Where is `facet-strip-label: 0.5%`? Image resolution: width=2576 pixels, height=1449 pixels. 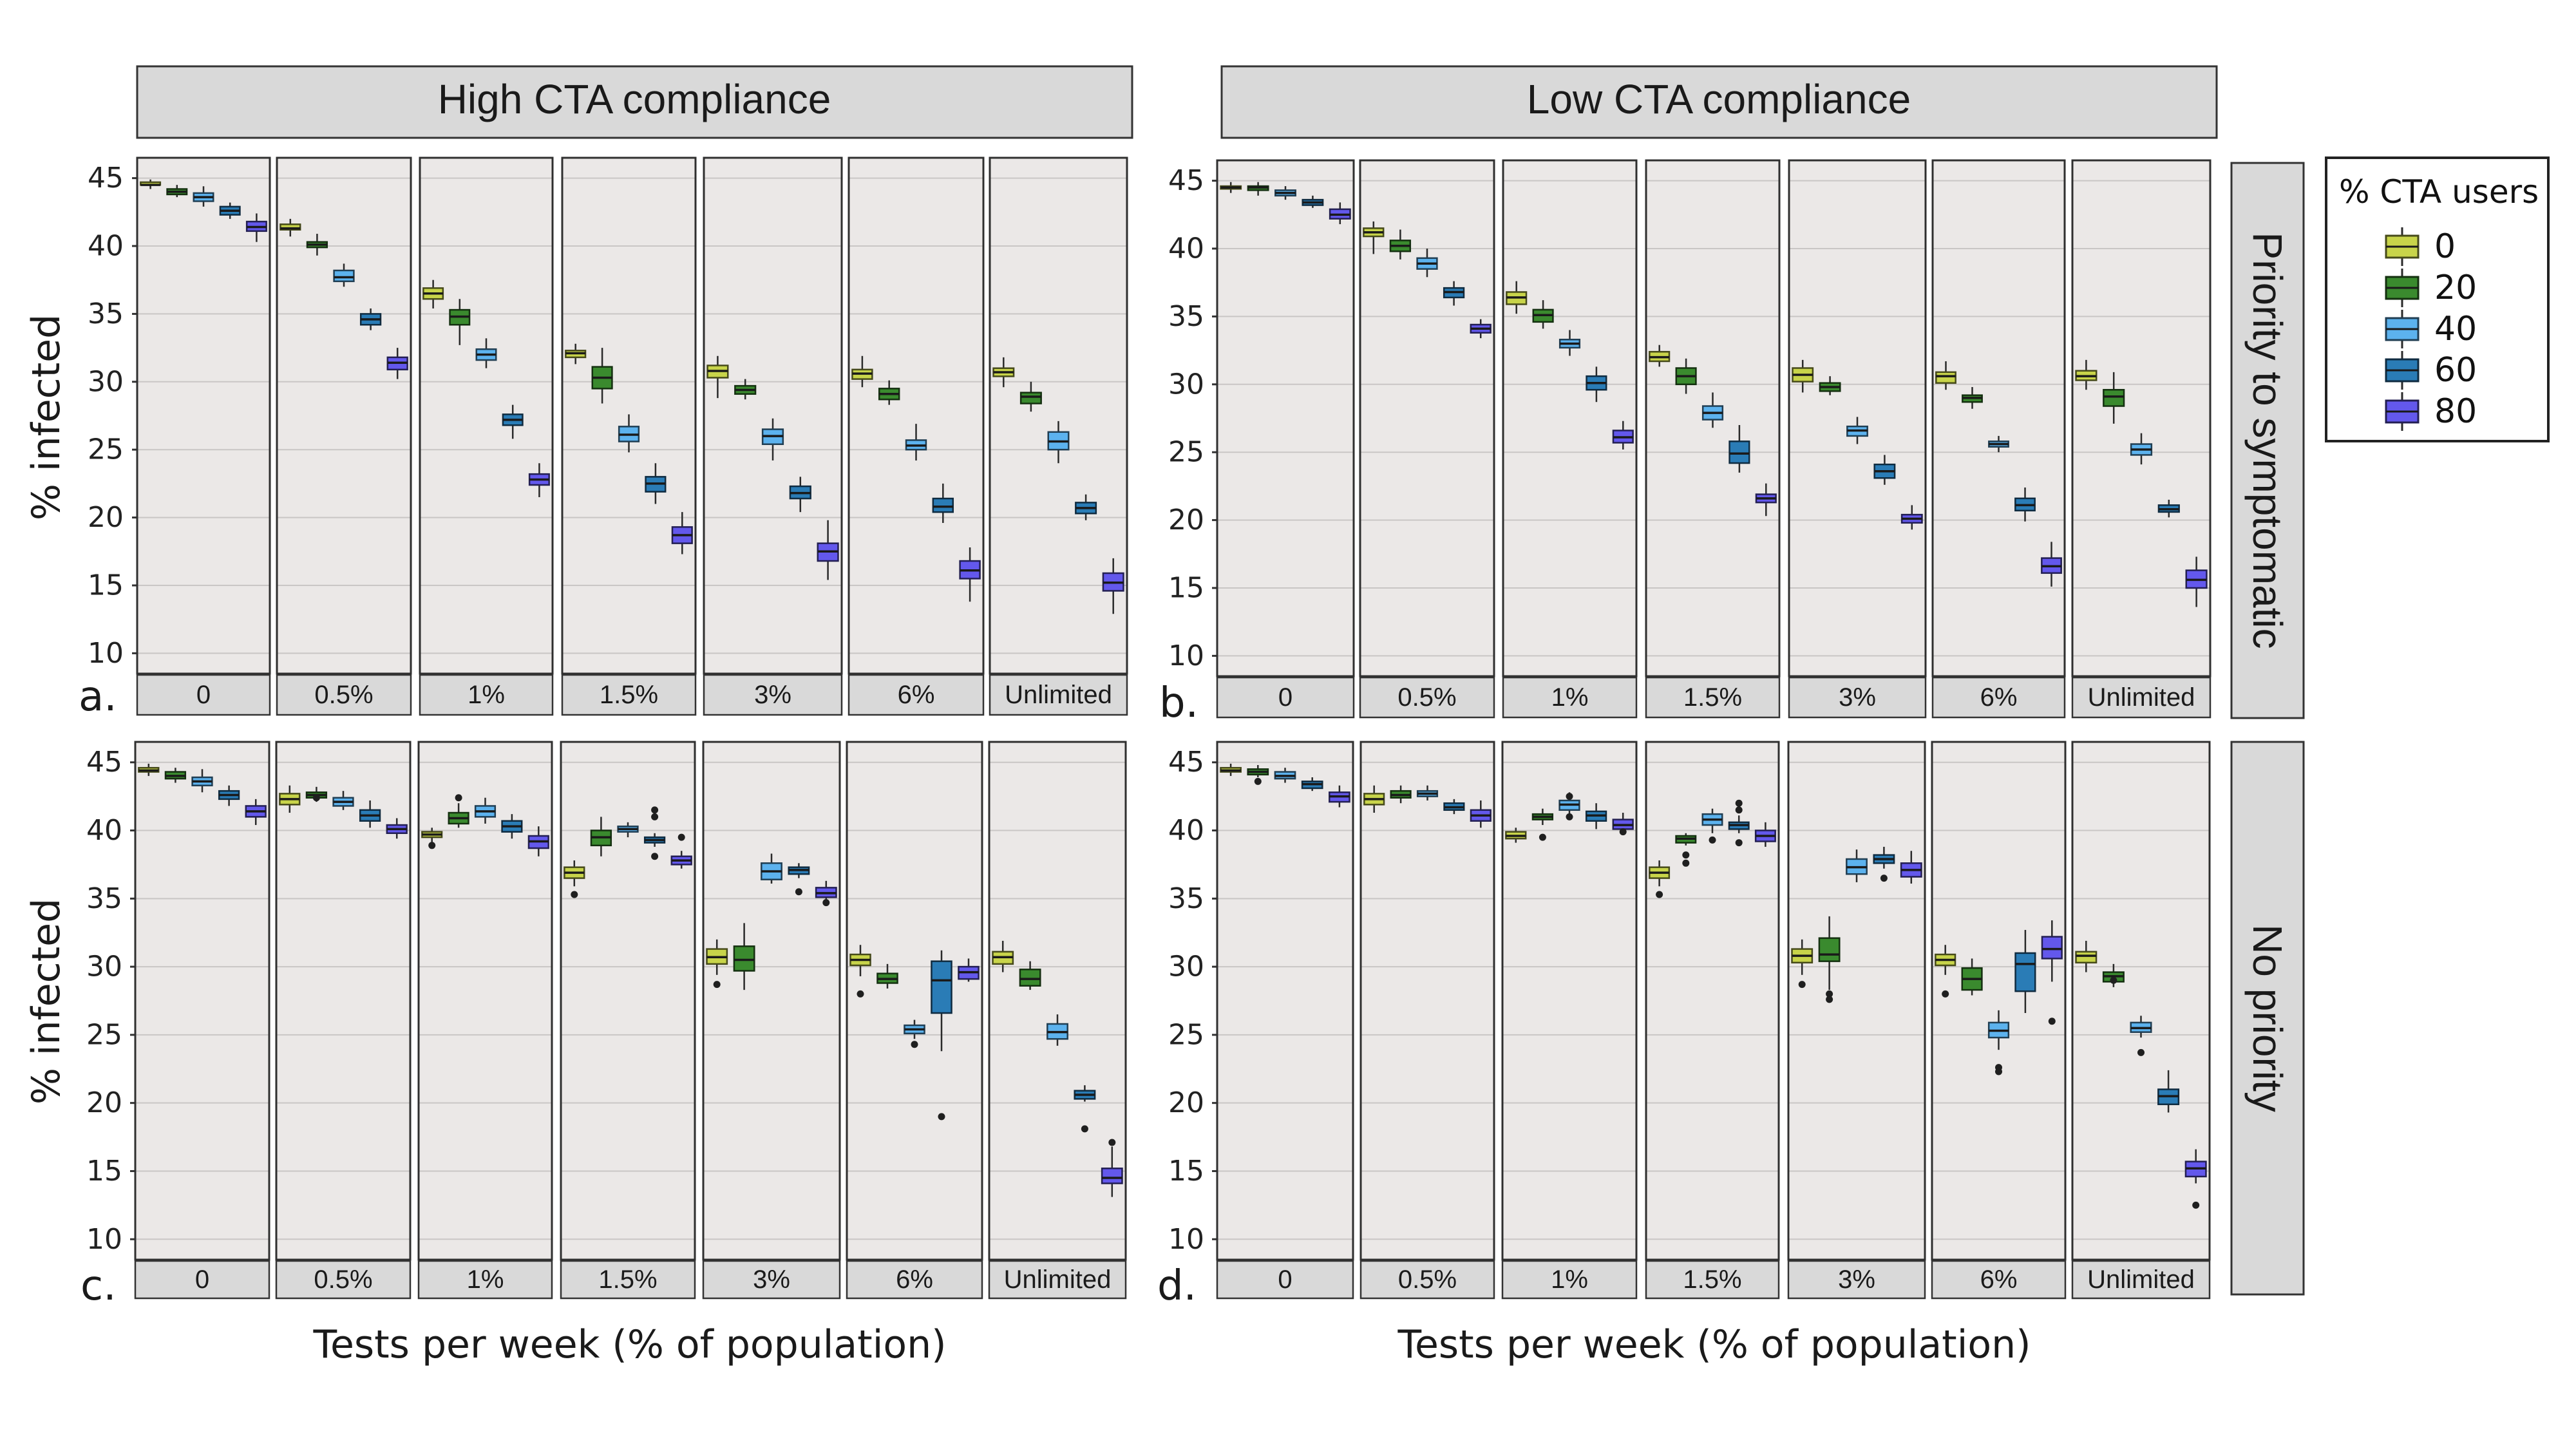 facet-strip-label: 0.5% is located at coordinates (1428, 1279).